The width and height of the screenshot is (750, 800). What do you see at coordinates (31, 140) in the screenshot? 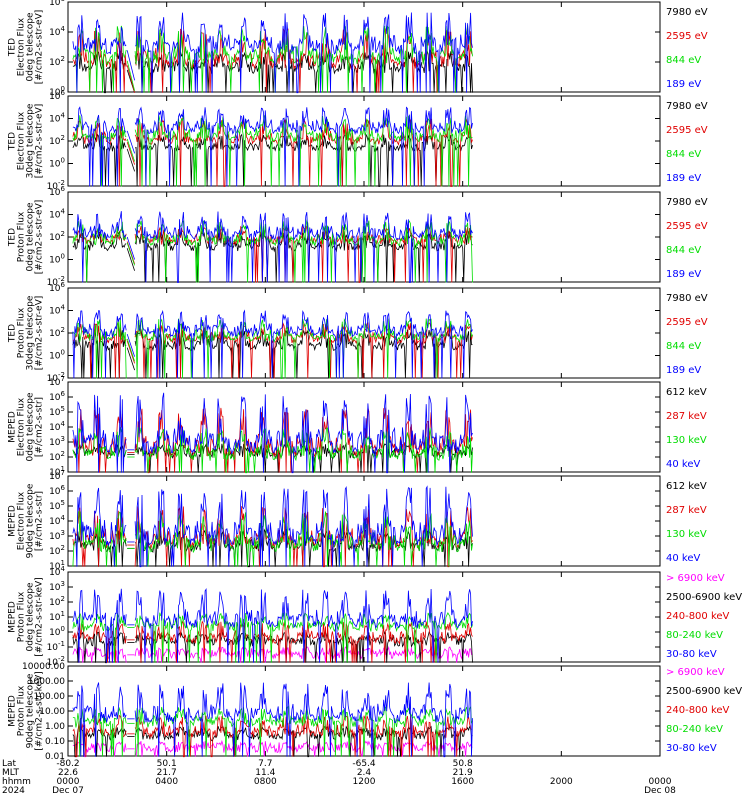
I see `y-axis-label: 30deg telescope` at bounding box center [31, 140].